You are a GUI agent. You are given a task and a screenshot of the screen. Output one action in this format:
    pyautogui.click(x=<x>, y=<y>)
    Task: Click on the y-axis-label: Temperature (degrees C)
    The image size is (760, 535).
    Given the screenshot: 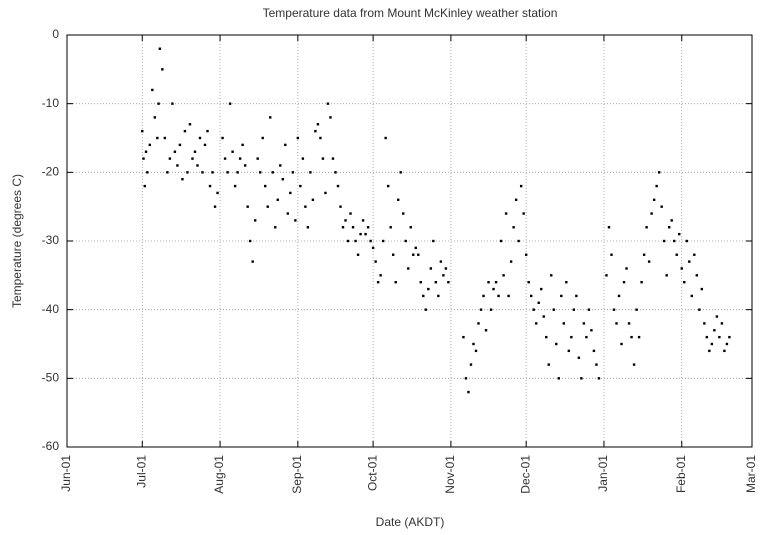 What is the action you would take?
    pyautogui.click(x=17, y=241)
    